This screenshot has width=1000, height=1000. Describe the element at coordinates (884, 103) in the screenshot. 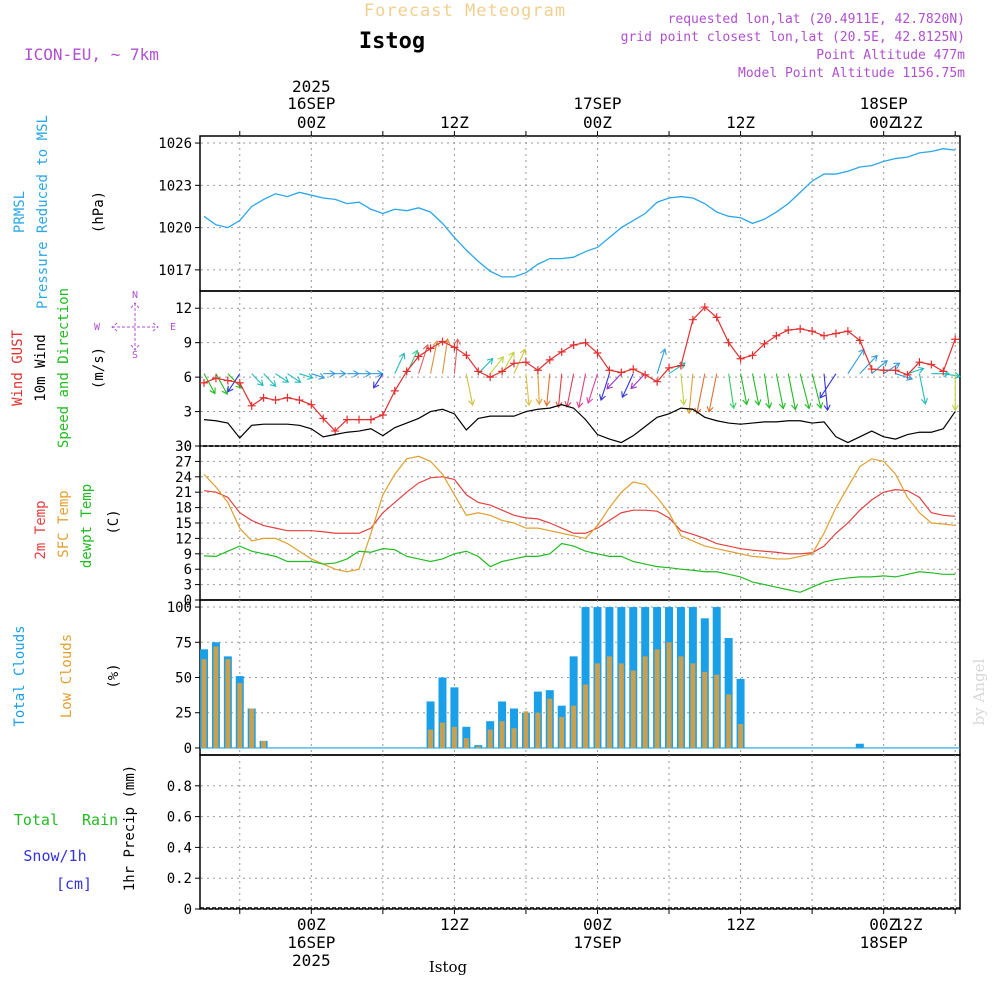

I see `date-label: 18SEP` at that location.